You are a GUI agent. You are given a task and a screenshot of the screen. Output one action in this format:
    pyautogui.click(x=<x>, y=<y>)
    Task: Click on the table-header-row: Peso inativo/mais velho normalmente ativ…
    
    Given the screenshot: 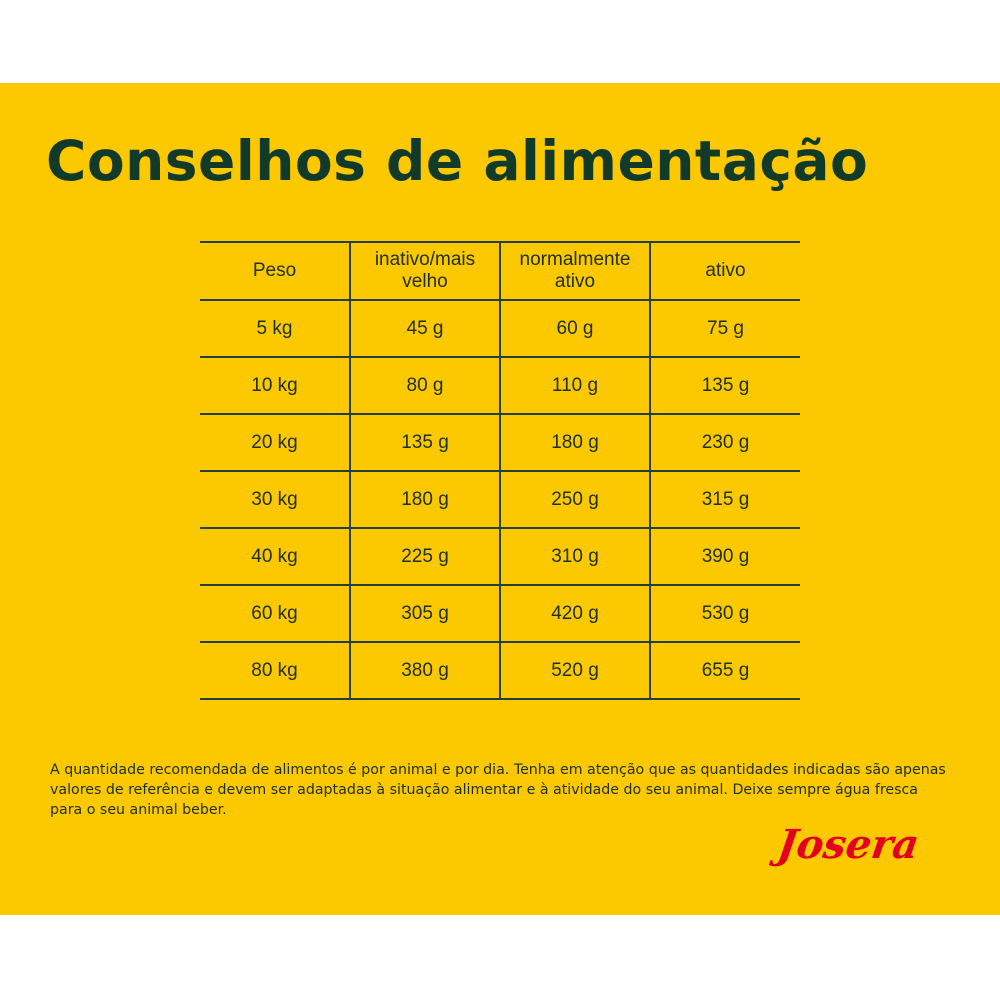 What is the action you would take?
    pyautogui.click(x=500, y=271)
    